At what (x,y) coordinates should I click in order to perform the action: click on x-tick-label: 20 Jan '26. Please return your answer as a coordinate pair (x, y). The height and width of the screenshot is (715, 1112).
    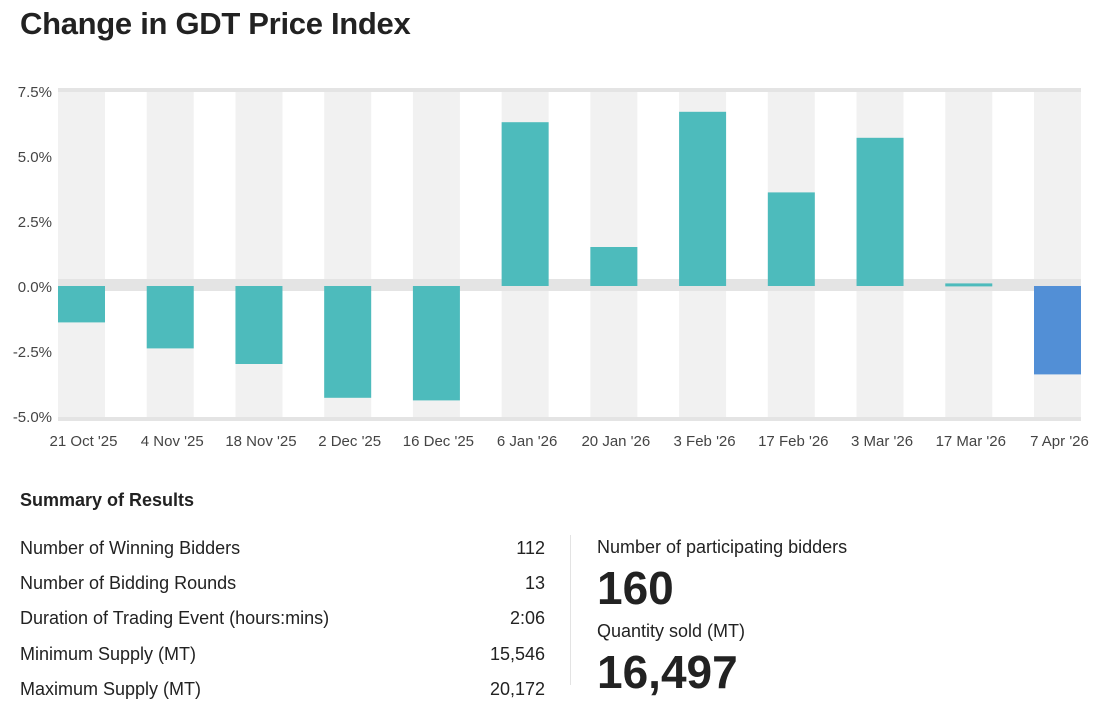
    Looking at the image, I should click on (615, 441).